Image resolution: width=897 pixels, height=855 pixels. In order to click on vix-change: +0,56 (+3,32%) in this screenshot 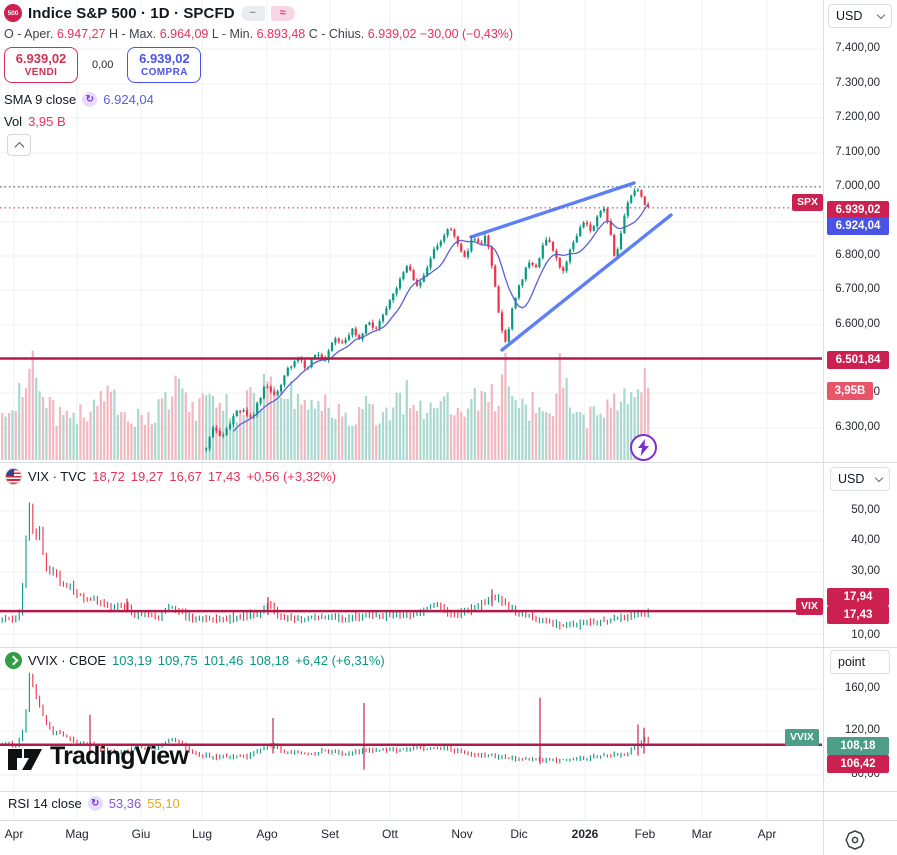, I will do `click(291, 476)`.